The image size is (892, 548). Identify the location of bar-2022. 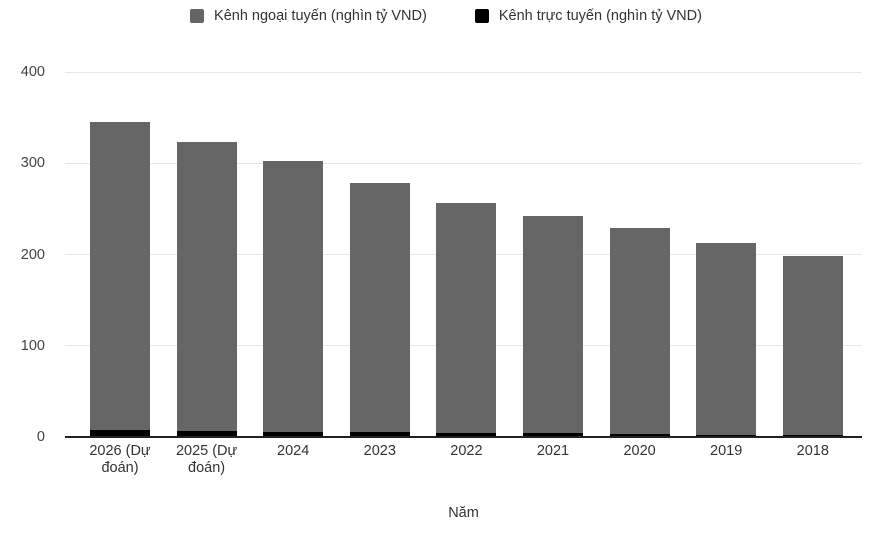
(466, 319).